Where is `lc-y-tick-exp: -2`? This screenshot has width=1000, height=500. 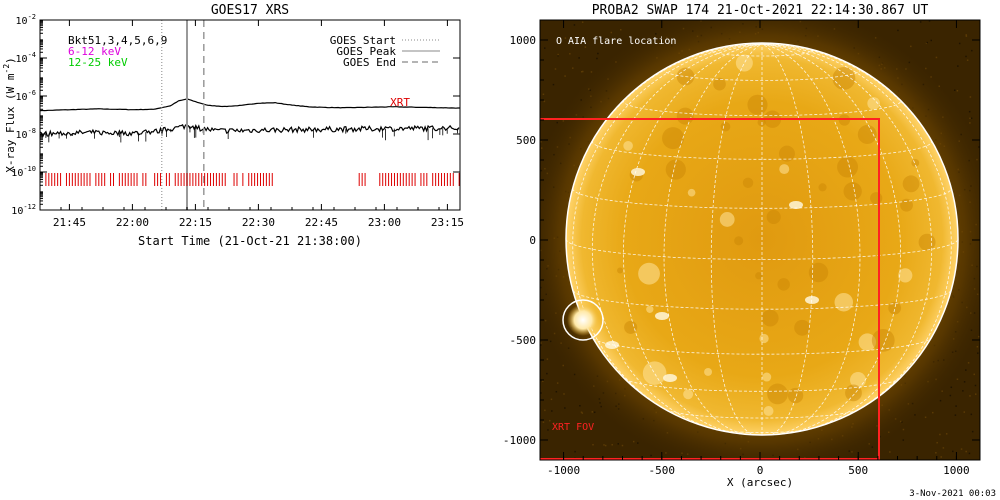
lc-y-tick-exp: -2 is located at coordinates (32, 17).